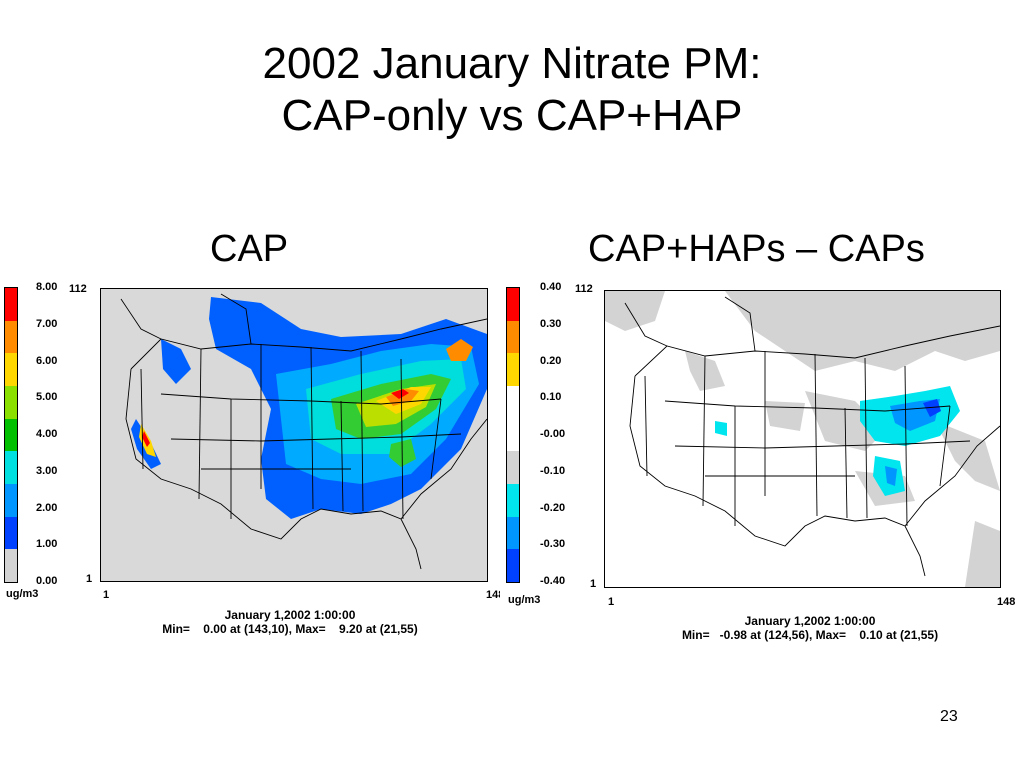 This screenshot has width=1024, height=768. I want to click on cap-col-max-label: 148, so click(493, 595).